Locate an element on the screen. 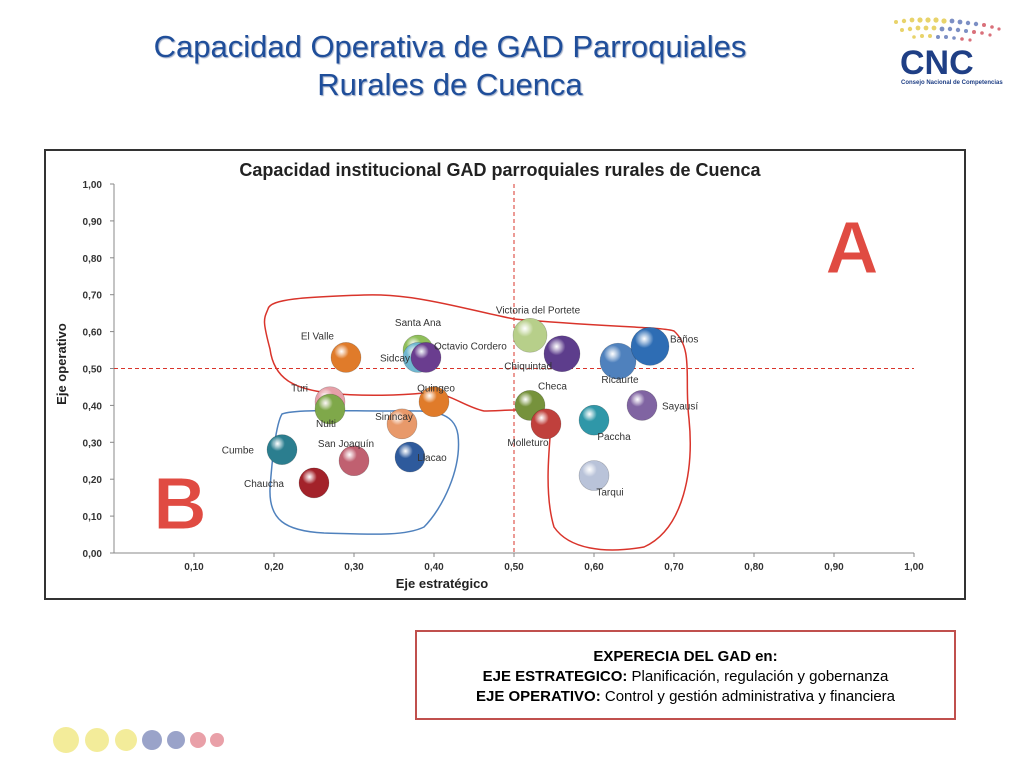 The height and width of the screenshot is (768, 1024). x-axis-label: Eje estratégico is located at coordinates (442, 583).